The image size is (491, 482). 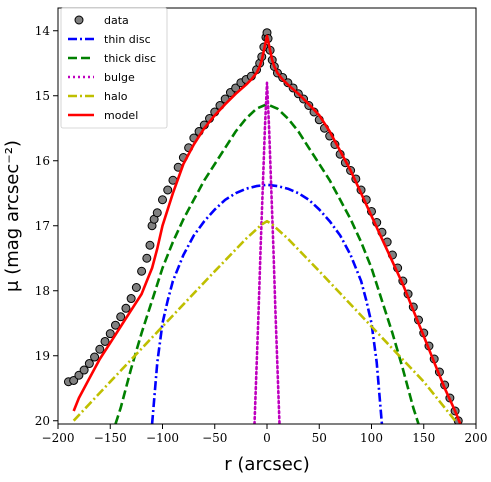 I want to click on legend-label-thin-disc: thin disc, so click(x=127, y=39).